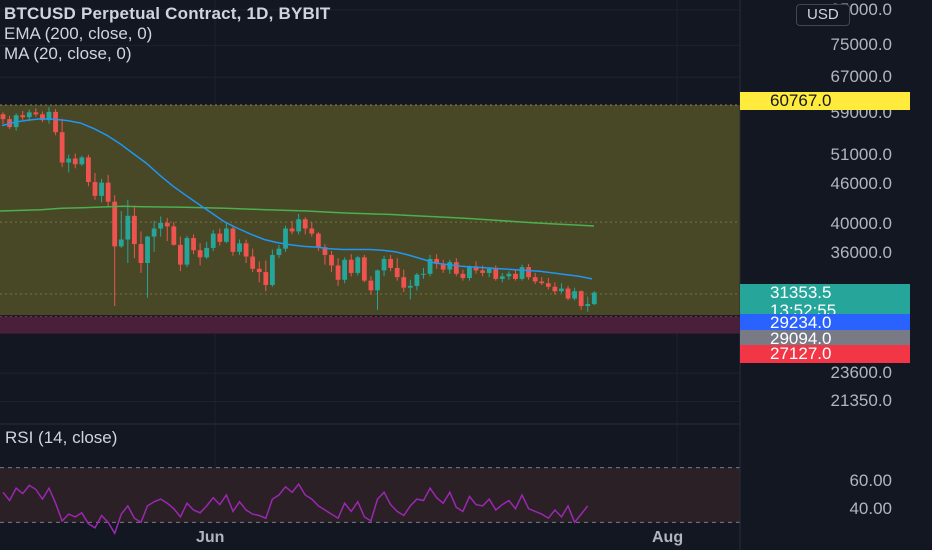  Describe the element at coordinates (78, 33) in the screenshot. I see `ema-legend-label: EMA (200, close, 0)` at that location.